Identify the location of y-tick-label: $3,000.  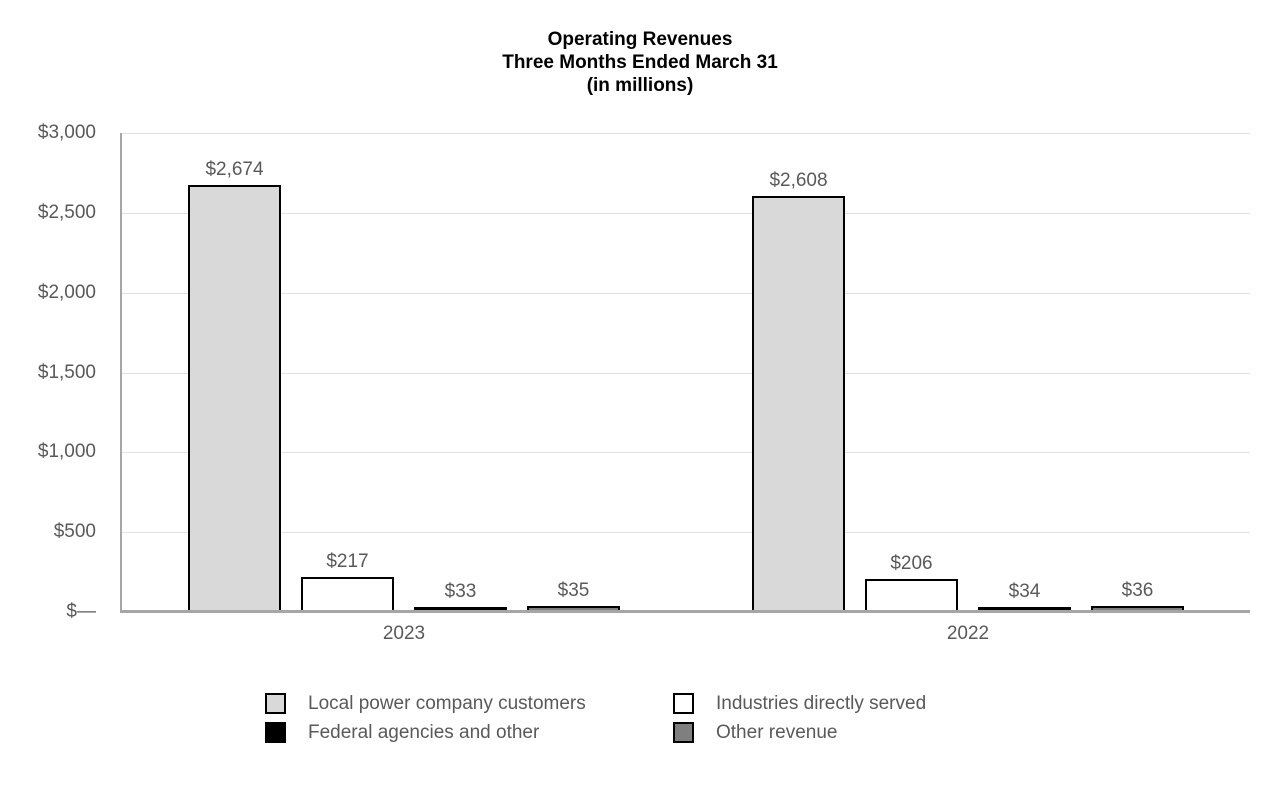
(66, 132).